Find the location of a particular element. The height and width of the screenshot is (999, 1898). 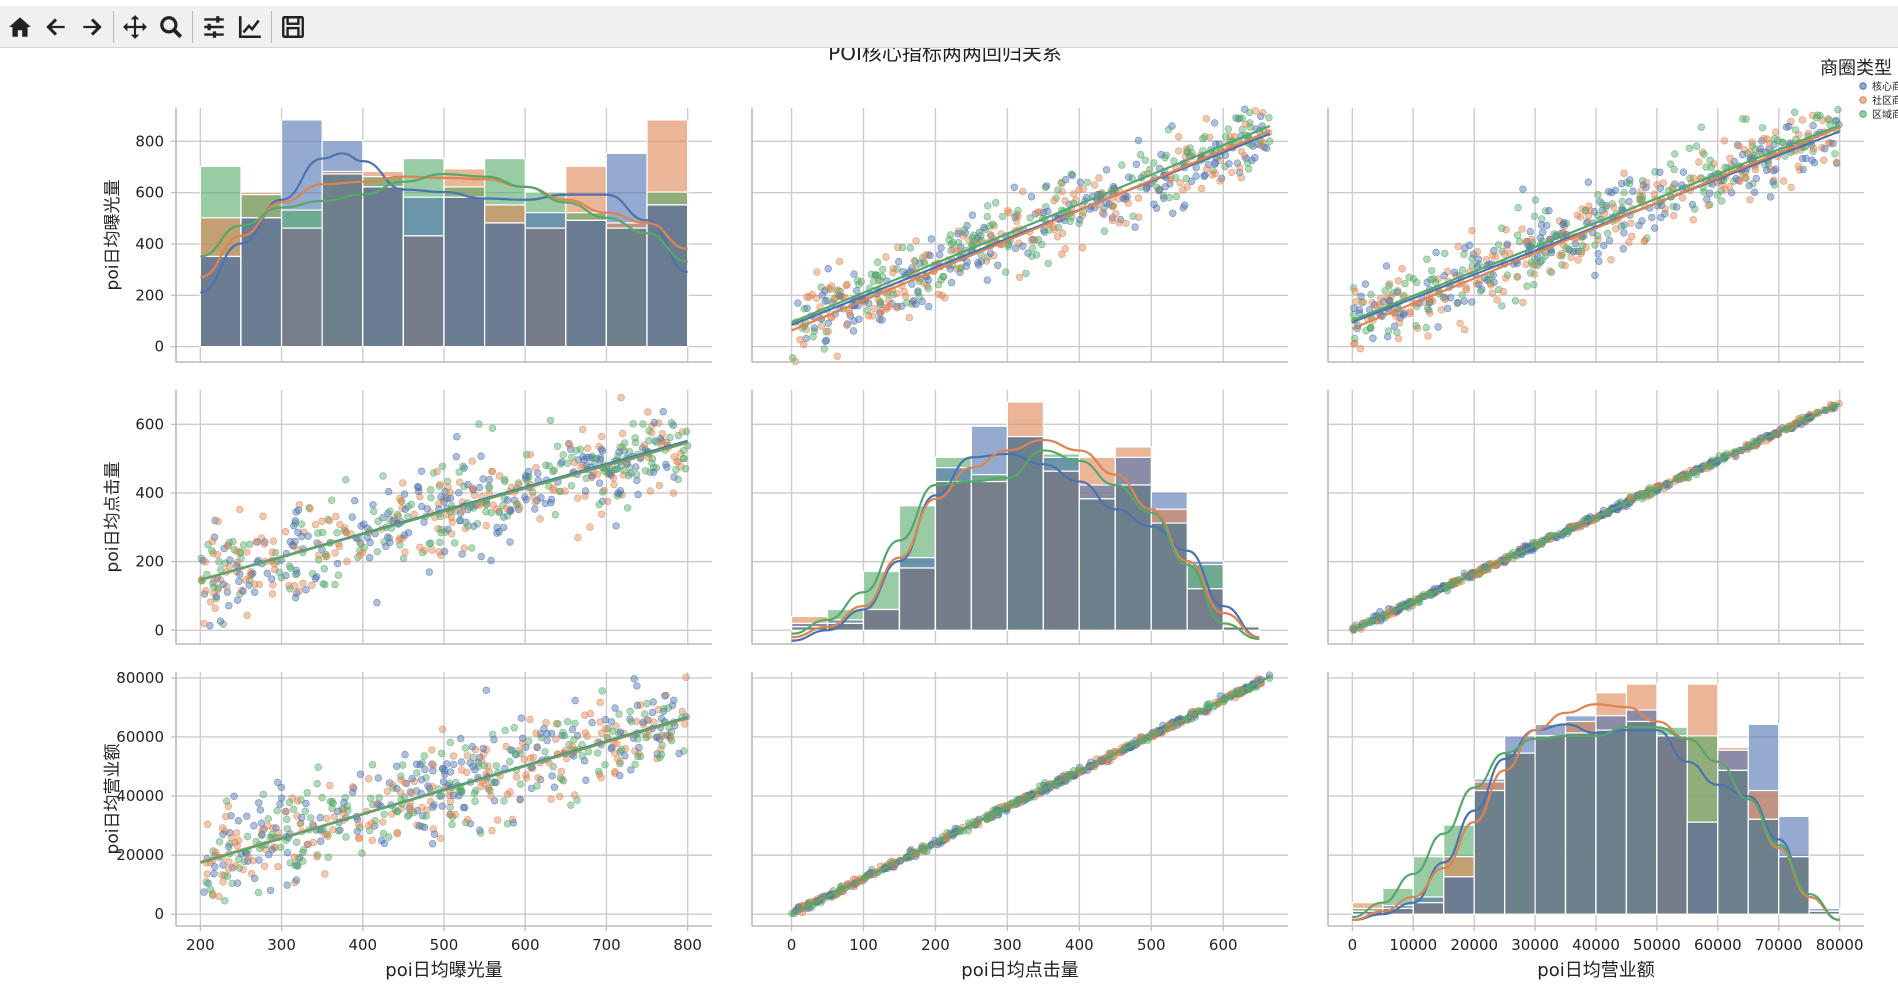

save-button is located at coordinates (293, 27).